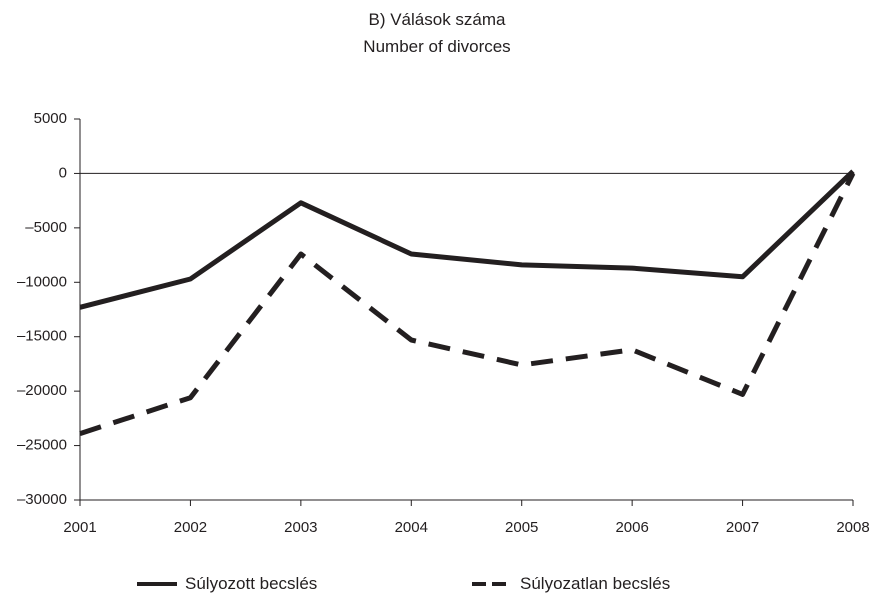 Image resolution: width=874 pixels, height=600 pixels. What do you see at coordinates (437, 587) in the screenshot?
I see `chart-legend: Súlyozott becslés Súlyozatlan becslés` at bounding box center [437, 587].